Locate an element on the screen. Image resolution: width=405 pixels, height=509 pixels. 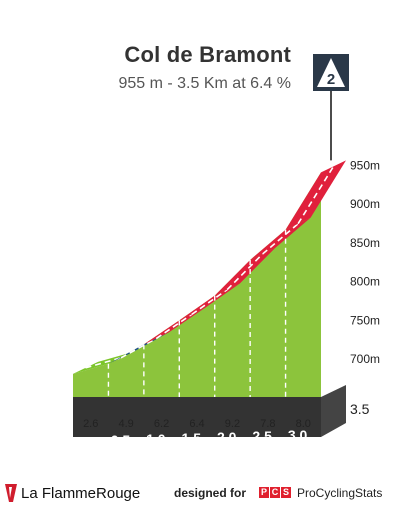
x-end-label: 3.5 is located at coordinates (360, 409).